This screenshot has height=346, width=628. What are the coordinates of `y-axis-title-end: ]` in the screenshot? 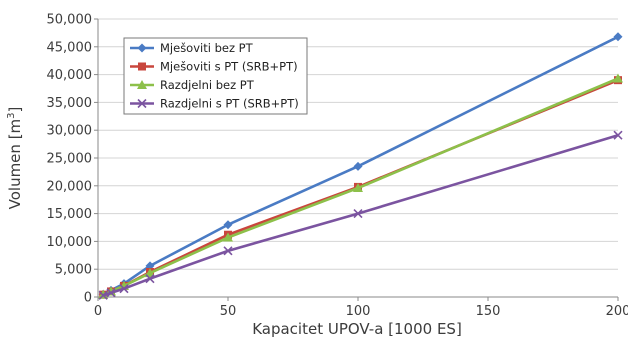 It's located at (15, 110).